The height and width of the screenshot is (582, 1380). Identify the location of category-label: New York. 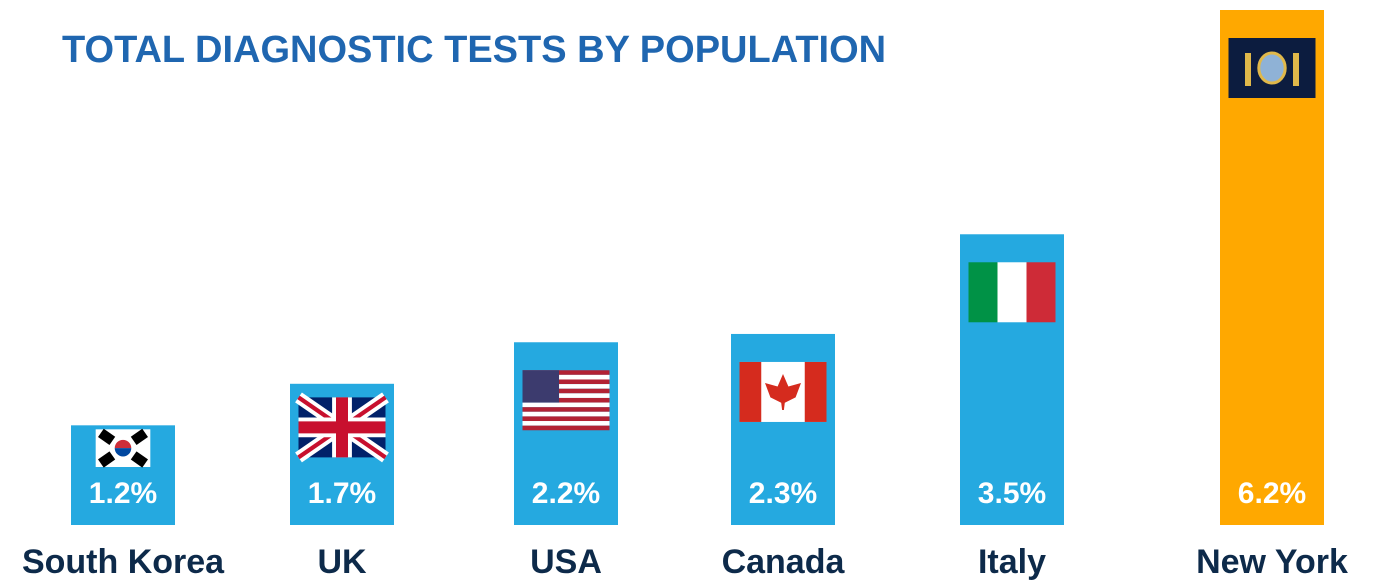
(1272, 562).